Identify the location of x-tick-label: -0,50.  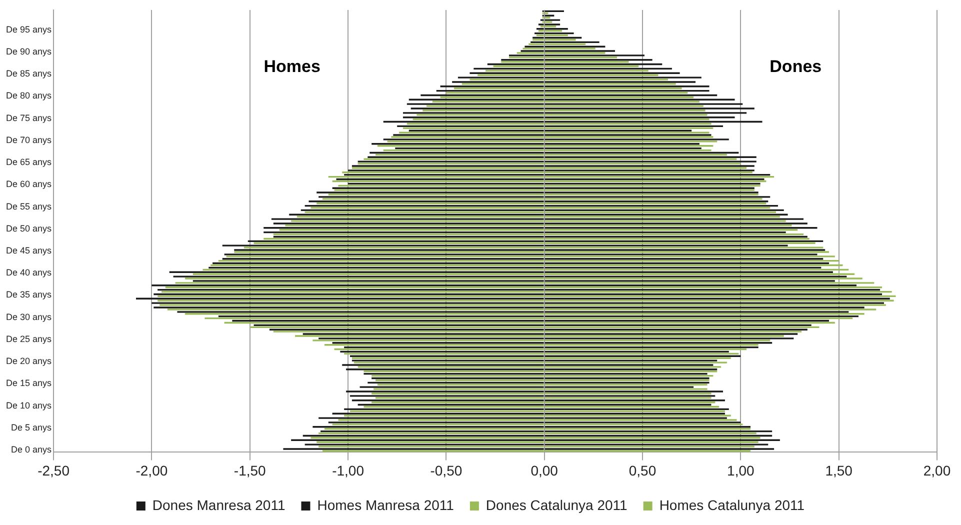
(446, 470).